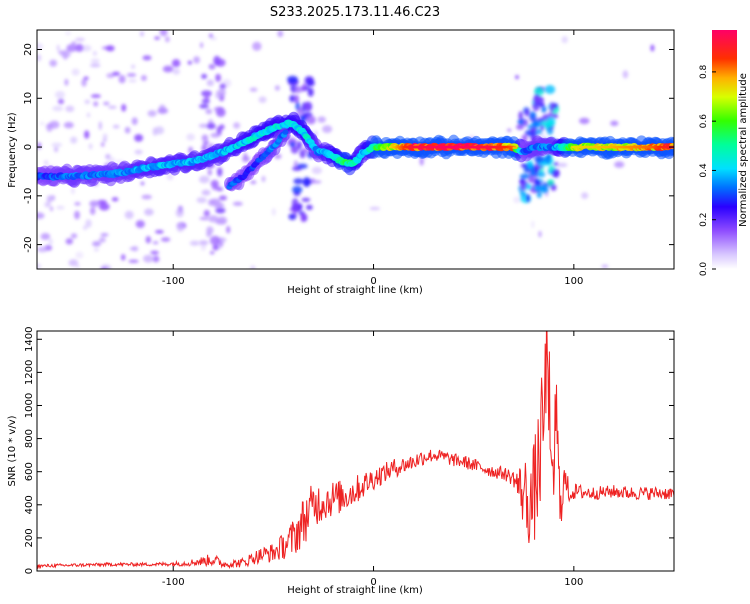  Describe the element at coordinates (704, 71) in the screenshot. I see `colorbar-tick-label: 0.8` at that location.